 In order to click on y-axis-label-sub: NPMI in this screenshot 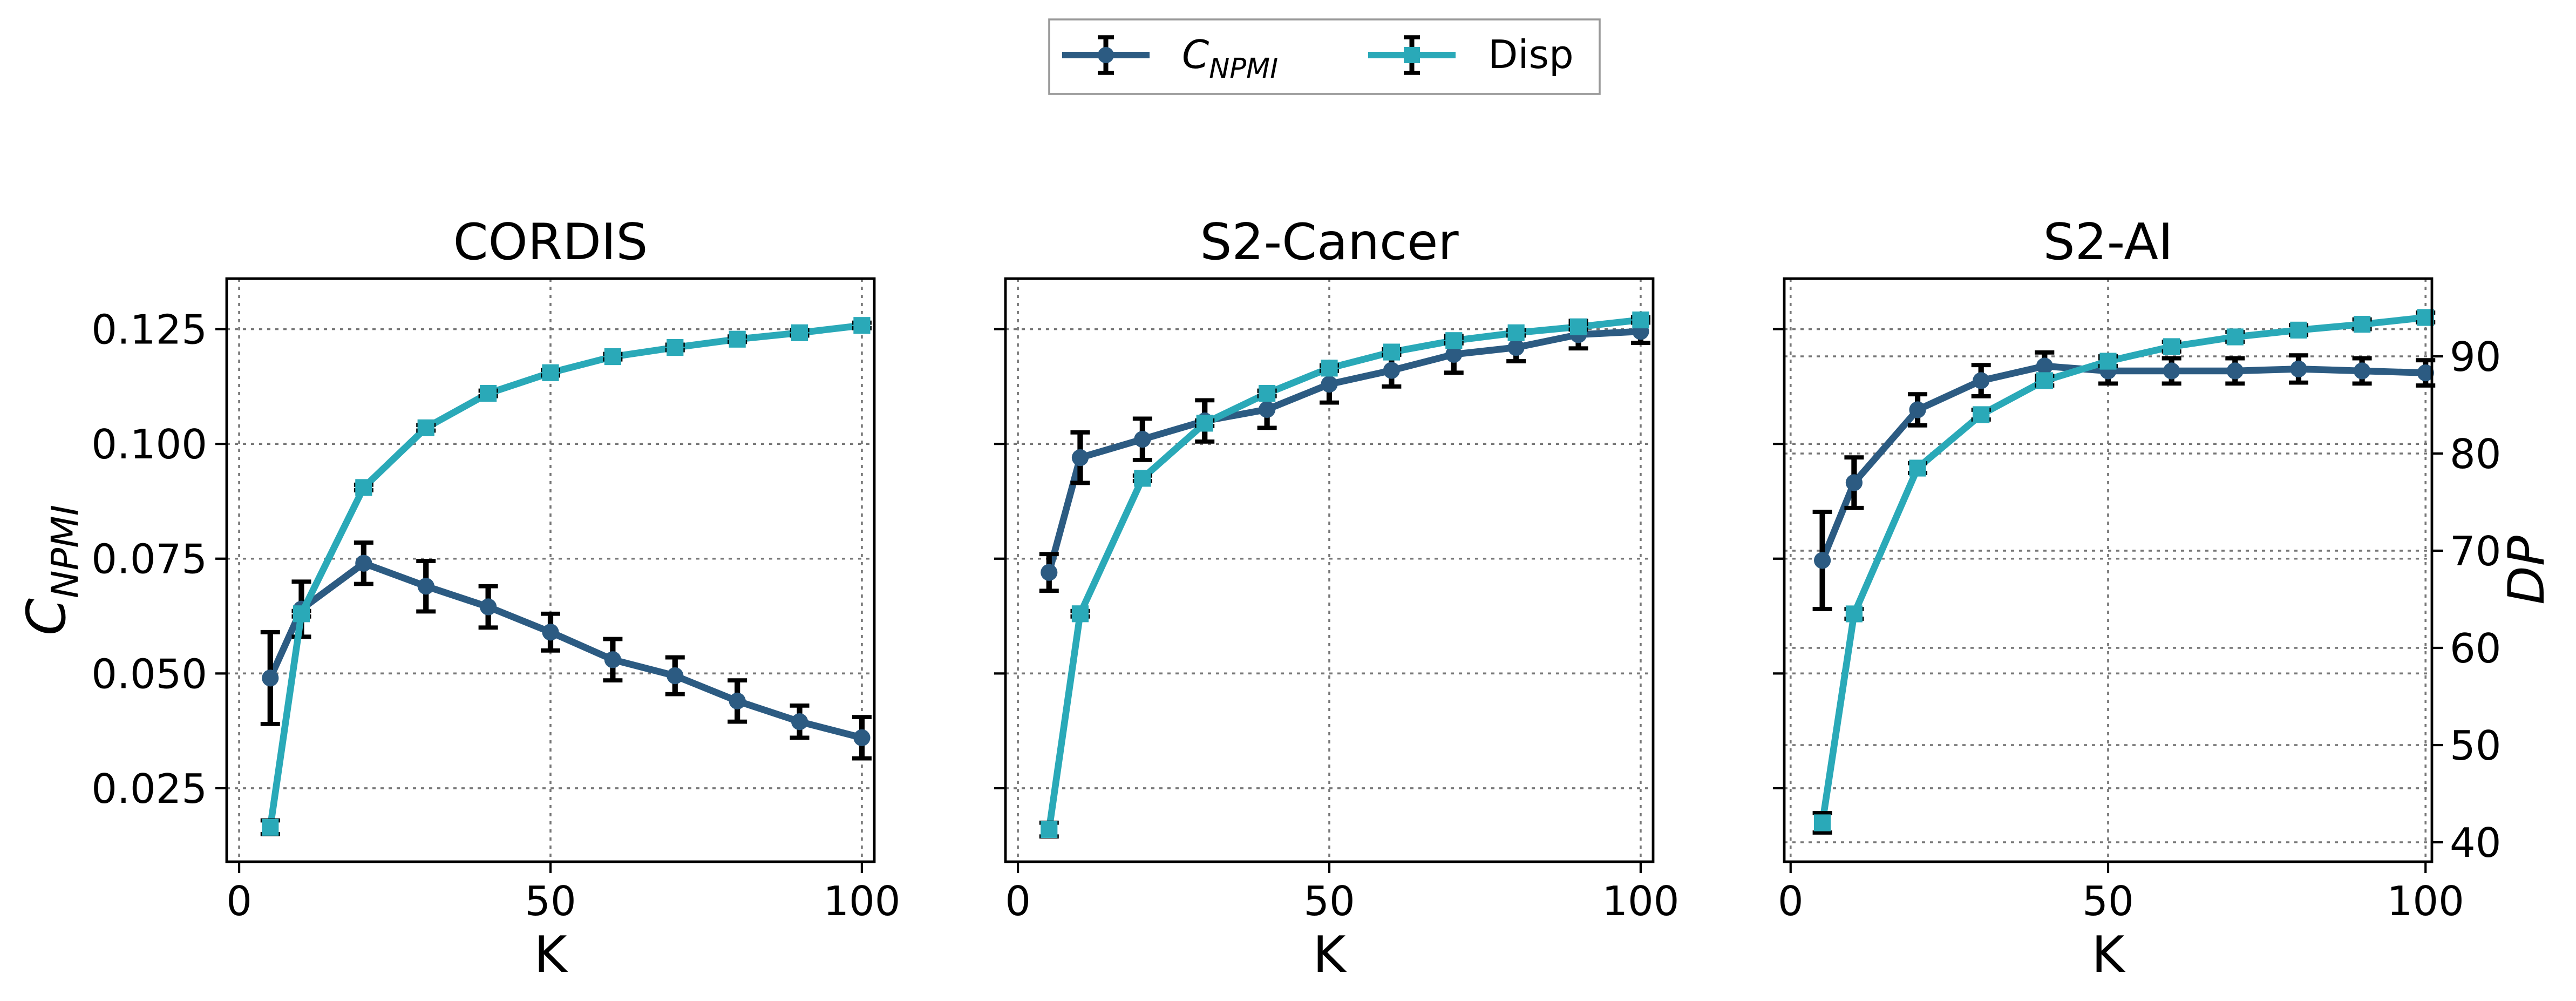, I will do `click(65, 551)`.